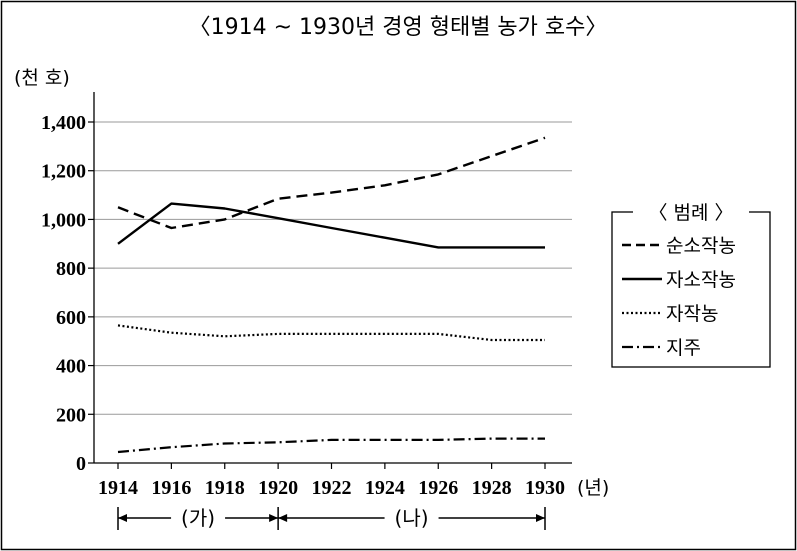 This screenshot has width=797, height=551. I want to click on x-tick-label: 1924, so click(385, 488).